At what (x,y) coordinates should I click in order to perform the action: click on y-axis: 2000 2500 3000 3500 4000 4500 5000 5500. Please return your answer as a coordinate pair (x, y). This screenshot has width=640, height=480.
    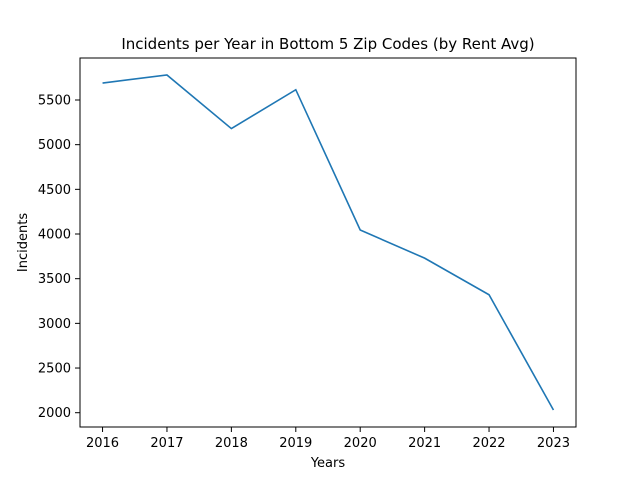
    Looking at the image, I should click on (59, 257).